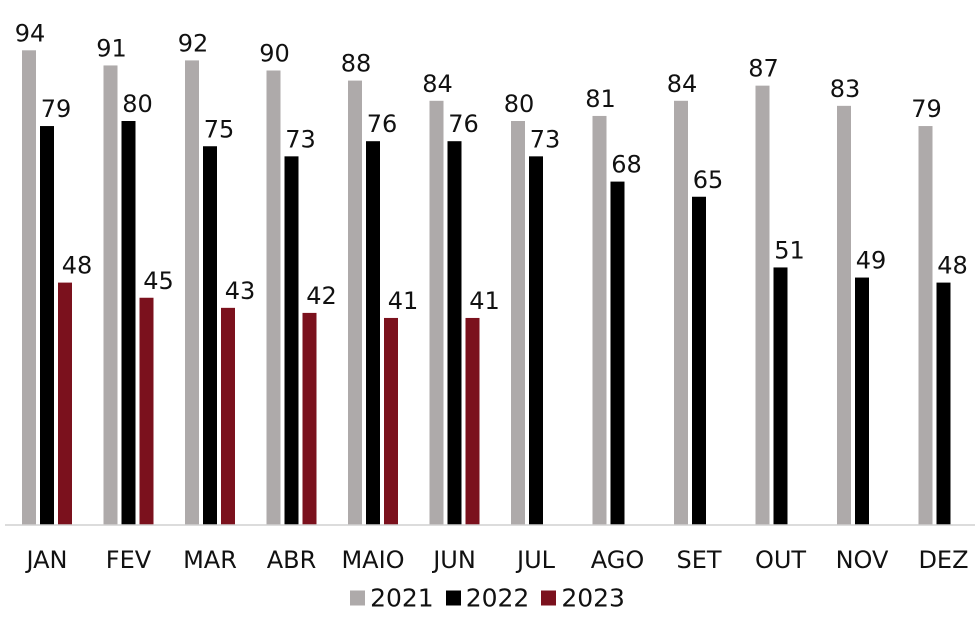 Image resolution: width=975 pixels, height=626 pixels. What do you see at coordinates (763, 69) in the screenshot?
I see `data-label-2021-out: 87` at bounding box center [763, 69].